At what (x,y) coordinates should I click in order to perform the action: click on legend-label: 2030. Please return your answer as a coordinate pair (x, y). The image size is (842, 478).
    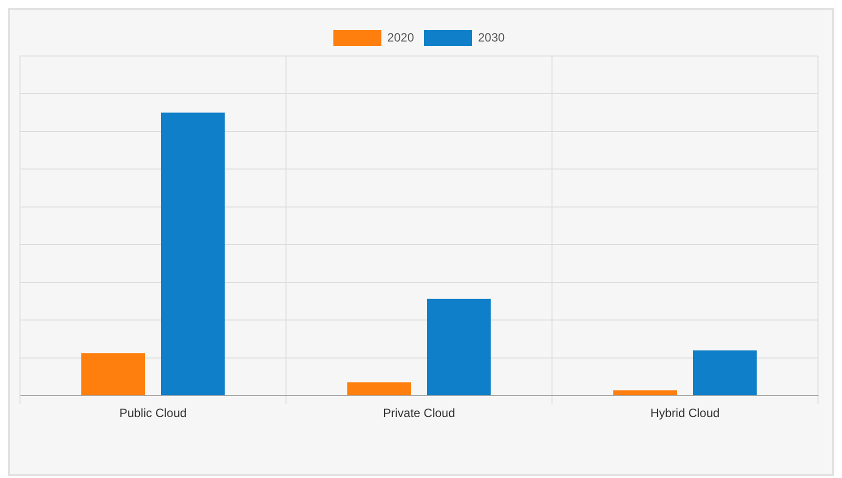
    Looking at the image, I should click on (492, 37).